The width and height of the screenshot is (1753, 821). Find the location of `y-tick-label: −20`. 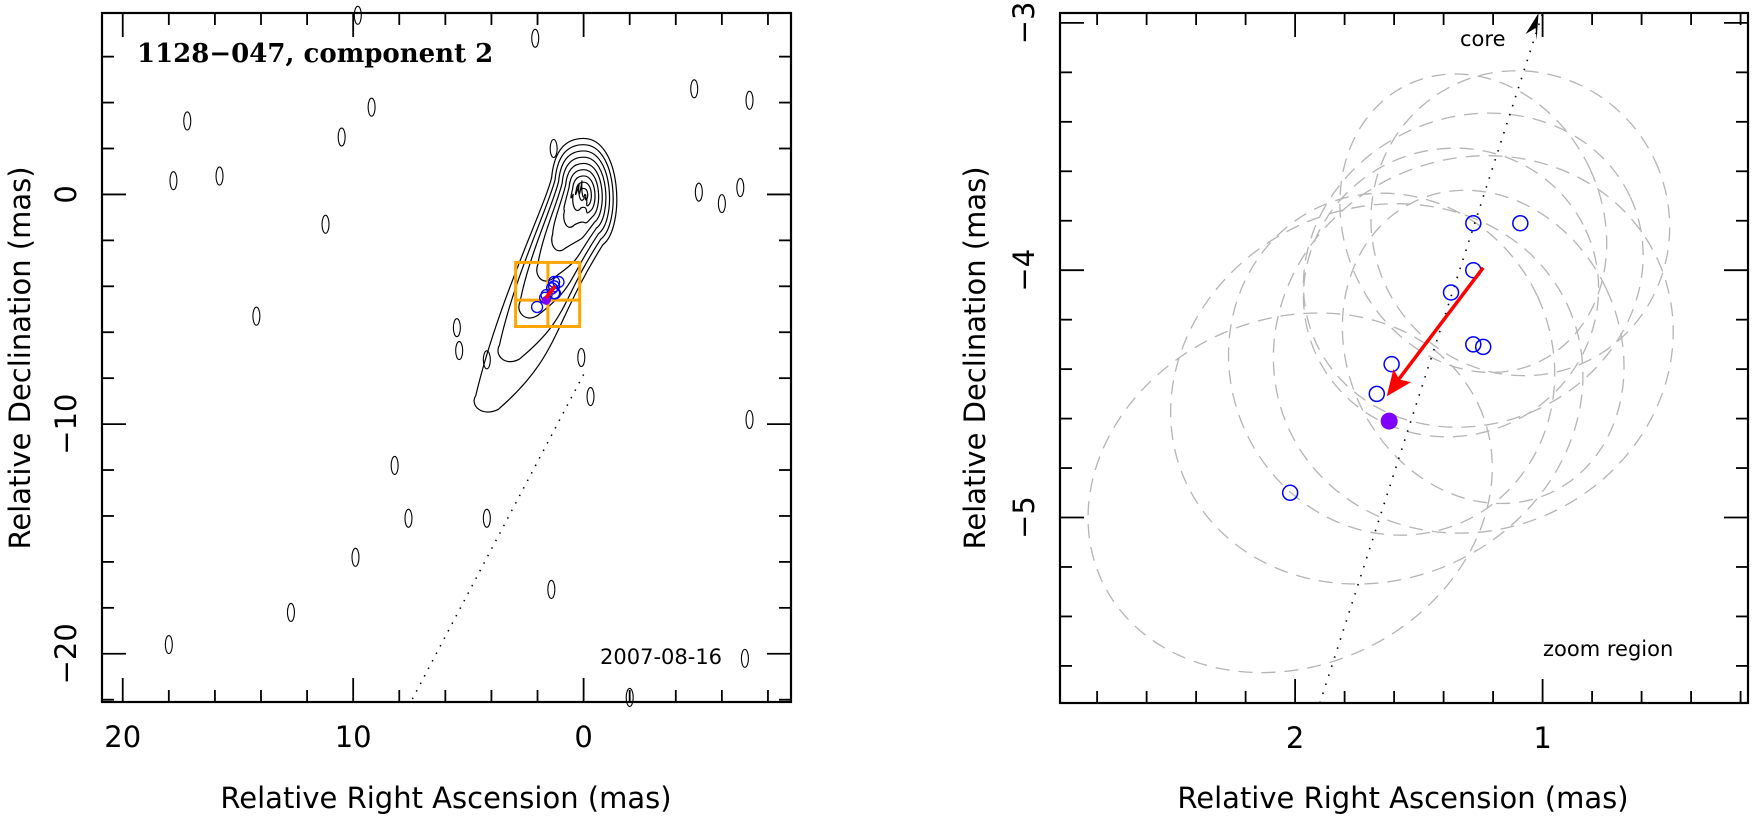

y-tick-label: −20 is located at coordinates (66, 653).